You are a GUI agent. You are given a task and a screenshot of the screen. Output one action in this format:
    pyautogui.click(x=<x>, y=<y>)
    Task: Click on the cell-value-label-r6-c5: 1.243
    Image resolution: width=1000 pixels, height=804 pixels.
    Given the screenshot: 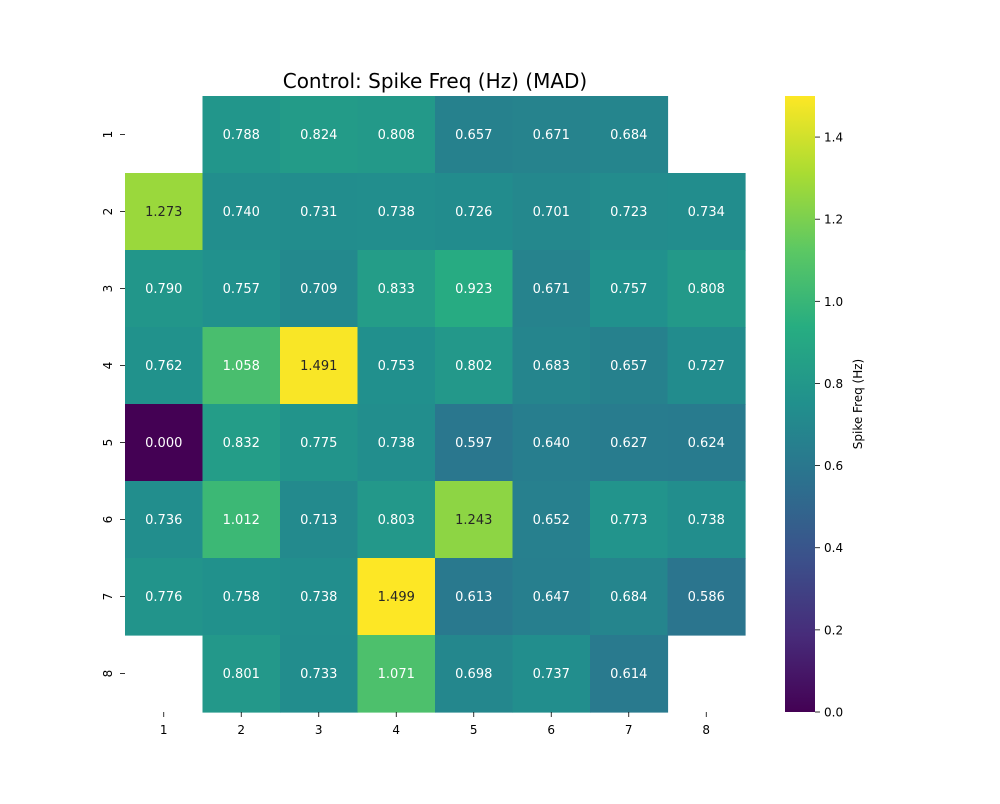 What is the action you would take?
    pyautogui.click(x=473, y=520)
    